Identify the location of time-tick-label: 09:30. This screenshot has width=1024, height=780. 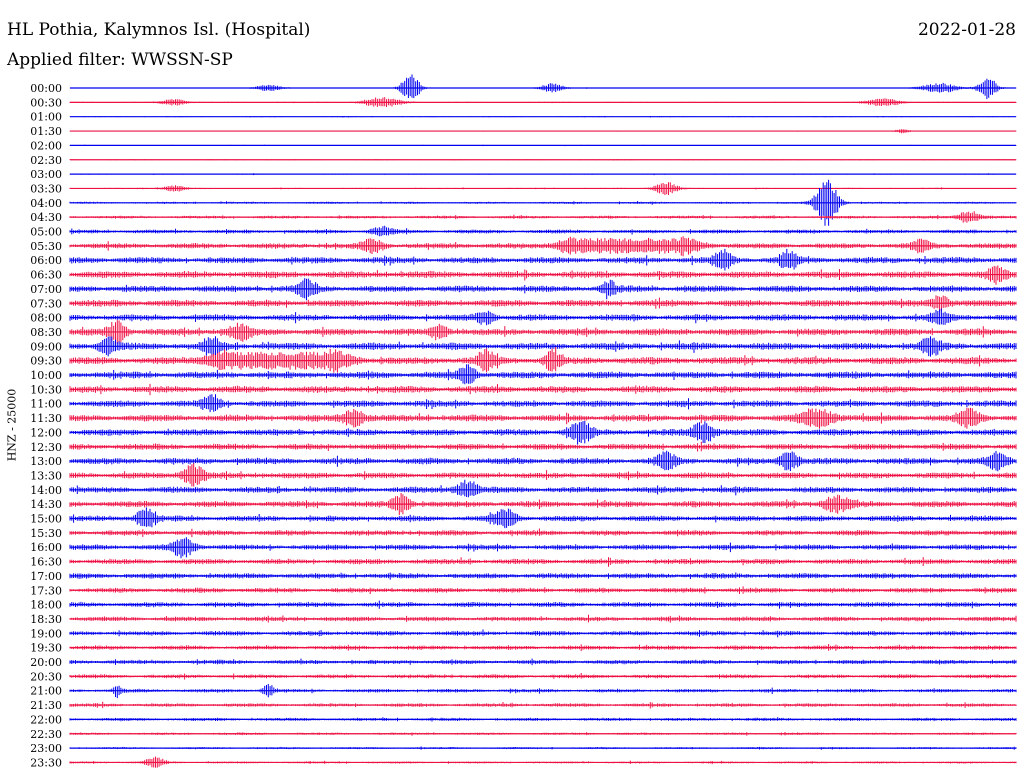
(46, 361).